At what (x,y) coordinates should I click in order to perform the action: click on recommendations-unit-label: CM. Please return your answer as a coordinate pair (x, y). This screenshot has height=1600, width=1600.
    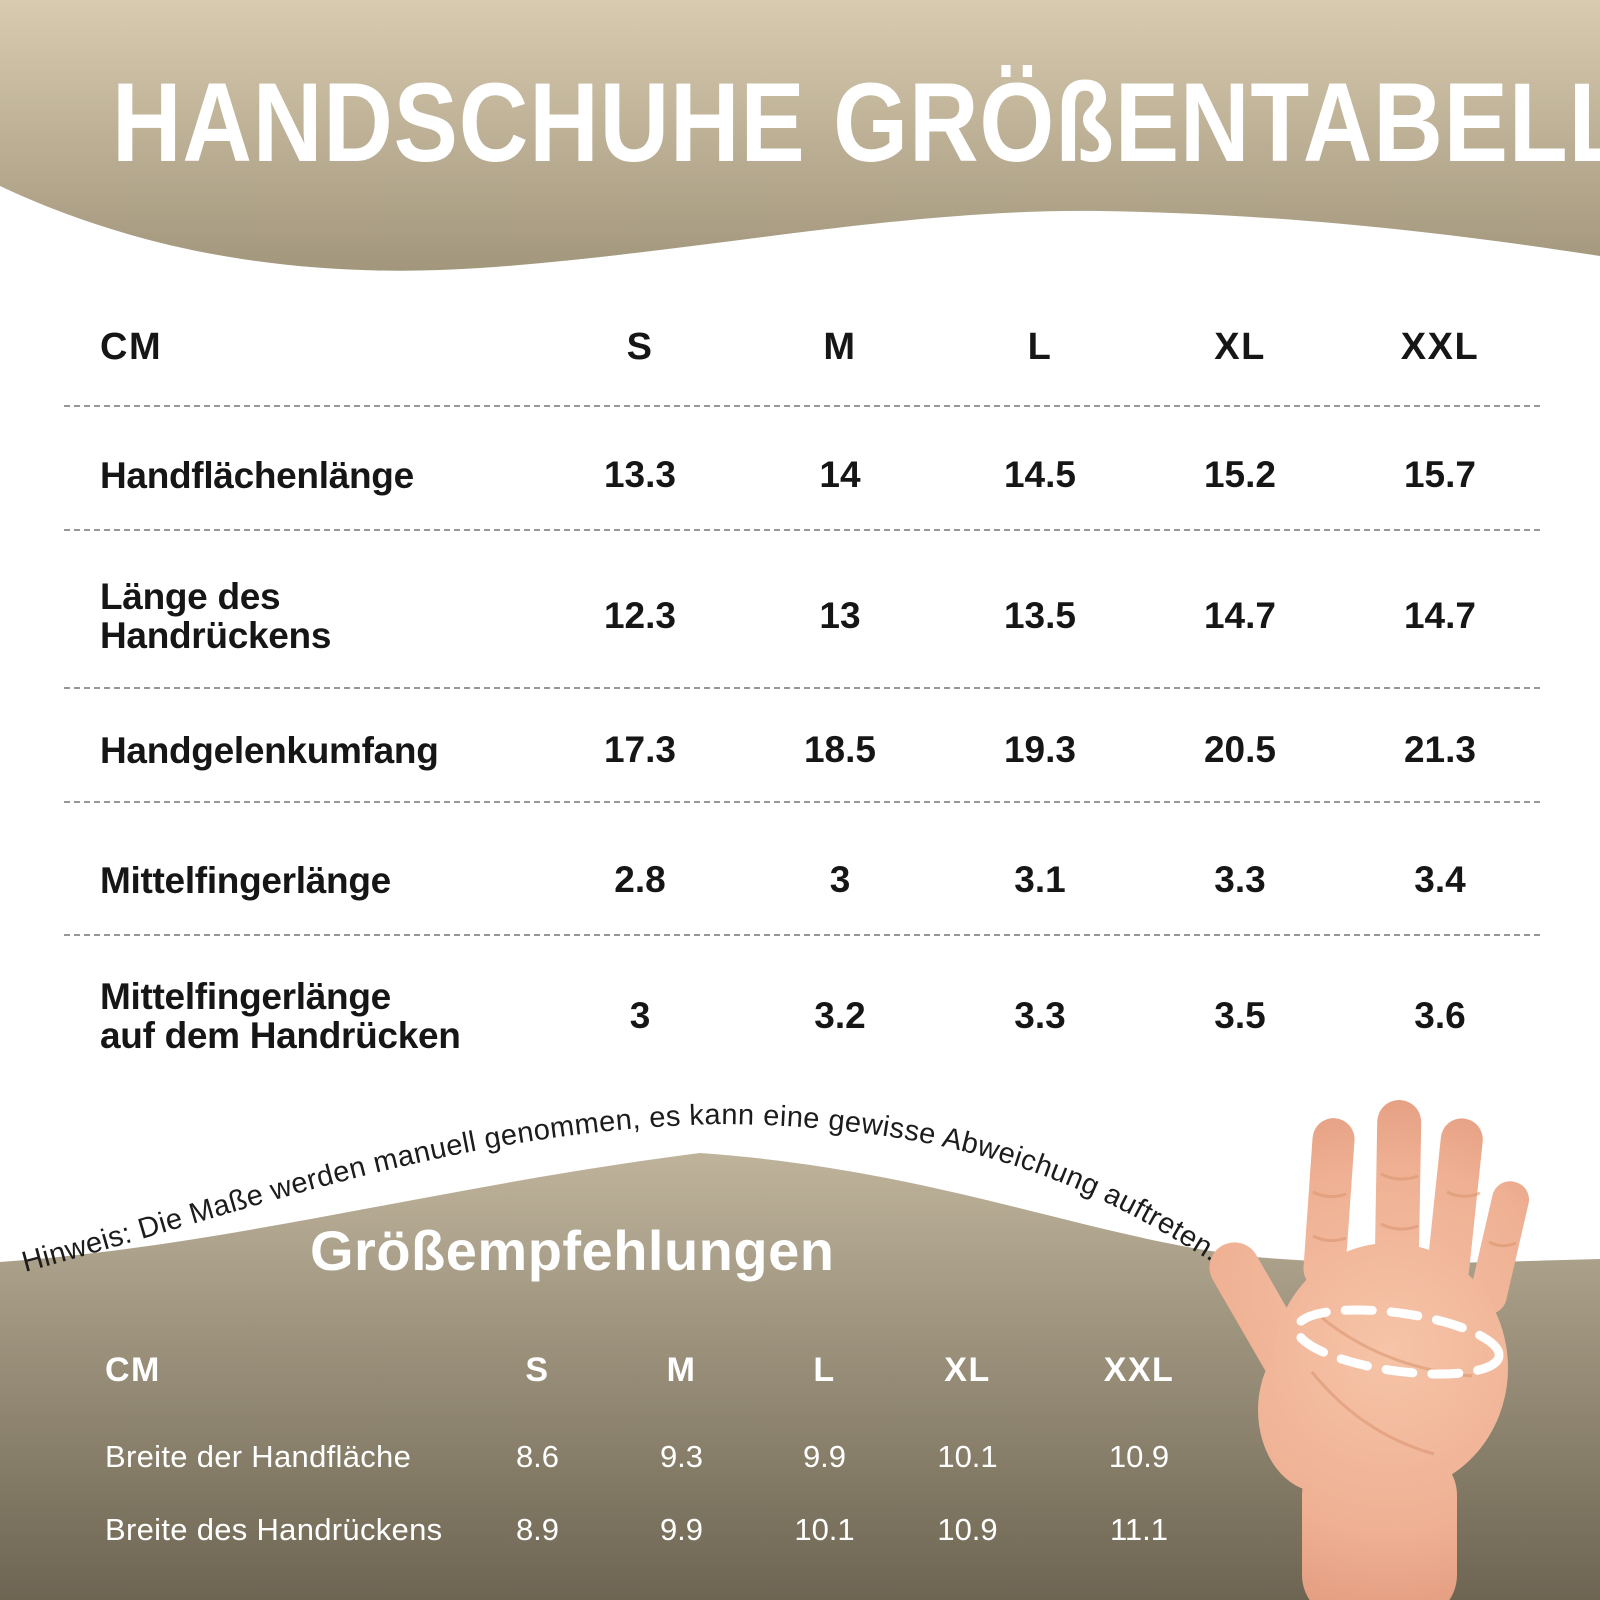
    Looking at the image, I should click on (133, 1369).